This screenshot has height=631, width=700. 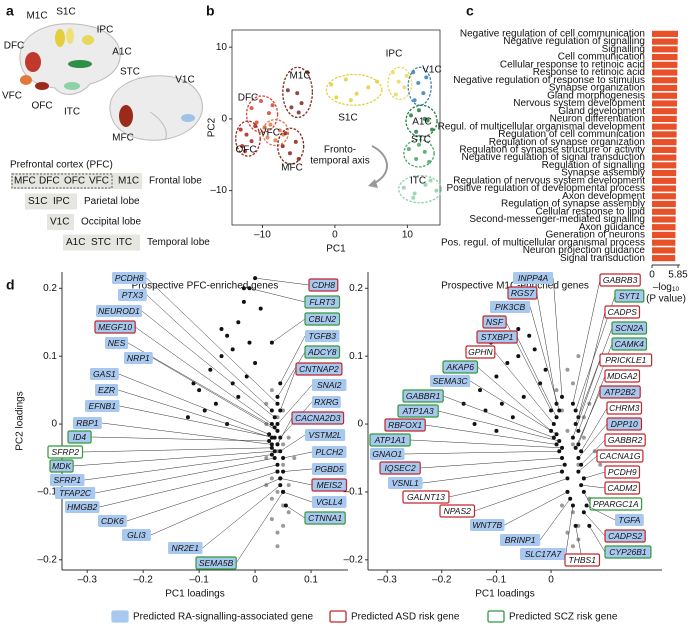 What do you see at coordinates (442, 580) in the screenshot?
I see `x-tick-label: –0.2` at bounding box center [442, 580].